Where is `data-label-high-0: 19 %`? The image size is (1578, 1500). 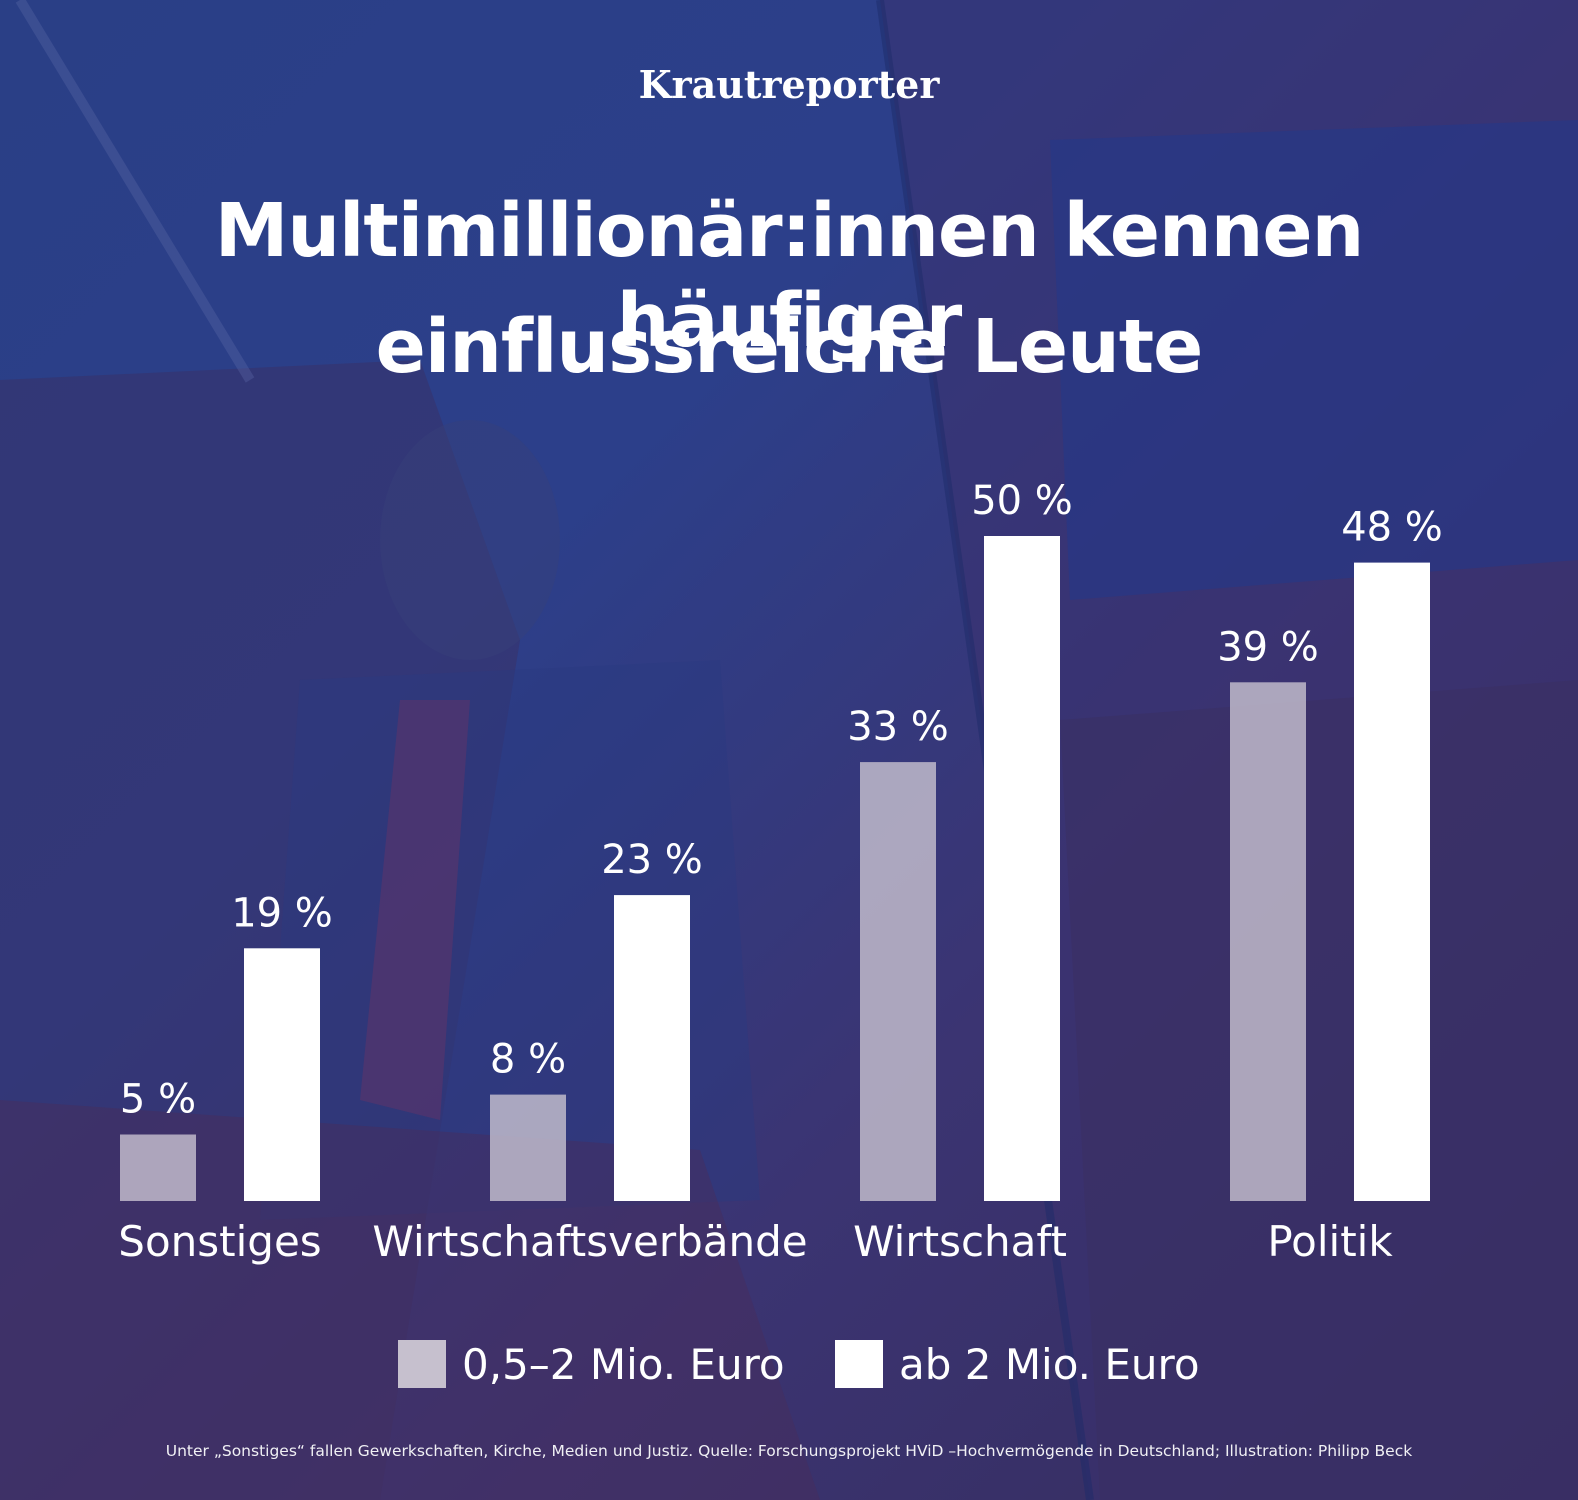
data-label-high-0: 19 % is located at coordinates (282, 913).